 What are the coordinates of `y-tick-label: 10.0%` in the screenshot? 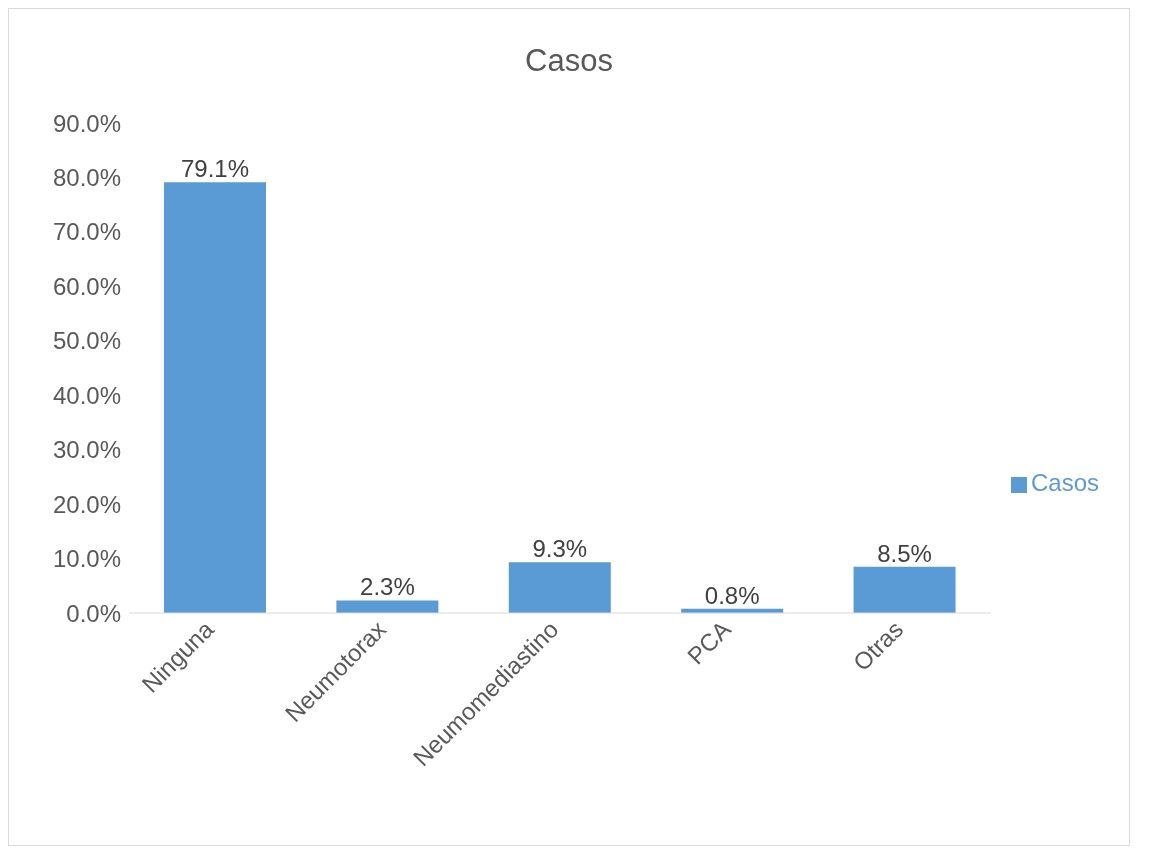 It's located at (86, 559).